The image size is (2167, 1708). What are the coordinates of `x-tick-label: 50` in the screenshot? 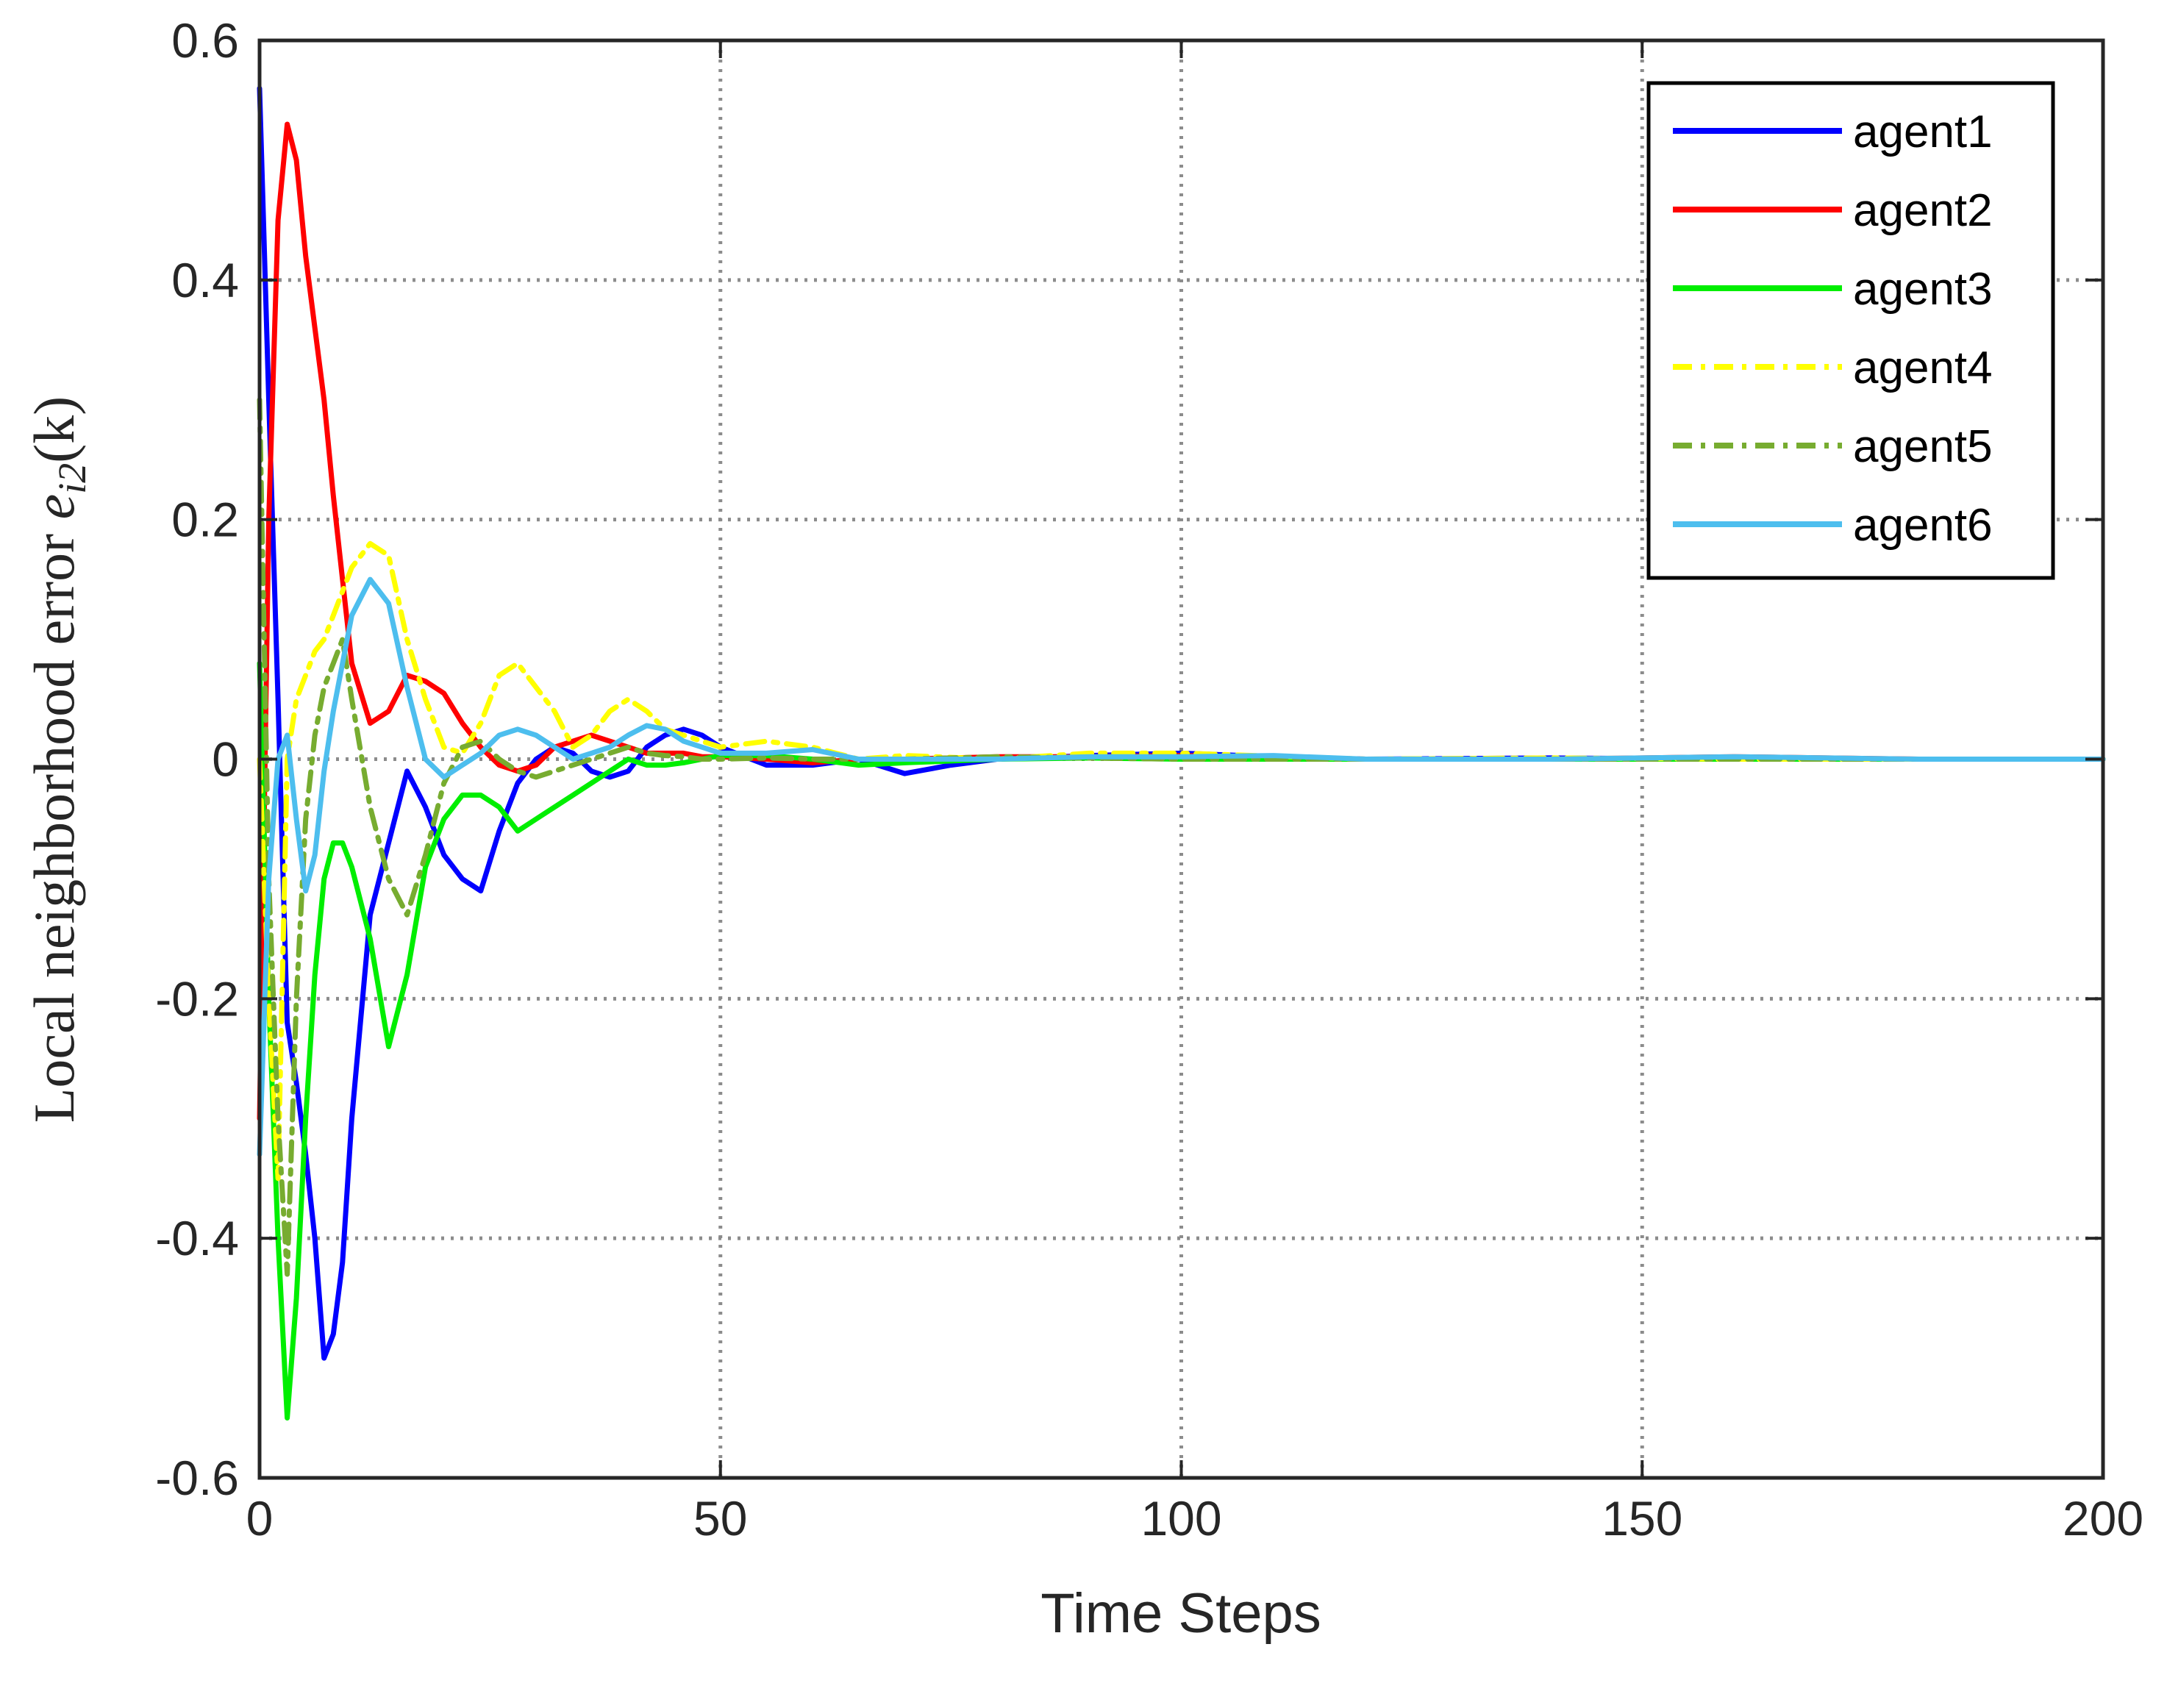 It's located at (720, 1518).